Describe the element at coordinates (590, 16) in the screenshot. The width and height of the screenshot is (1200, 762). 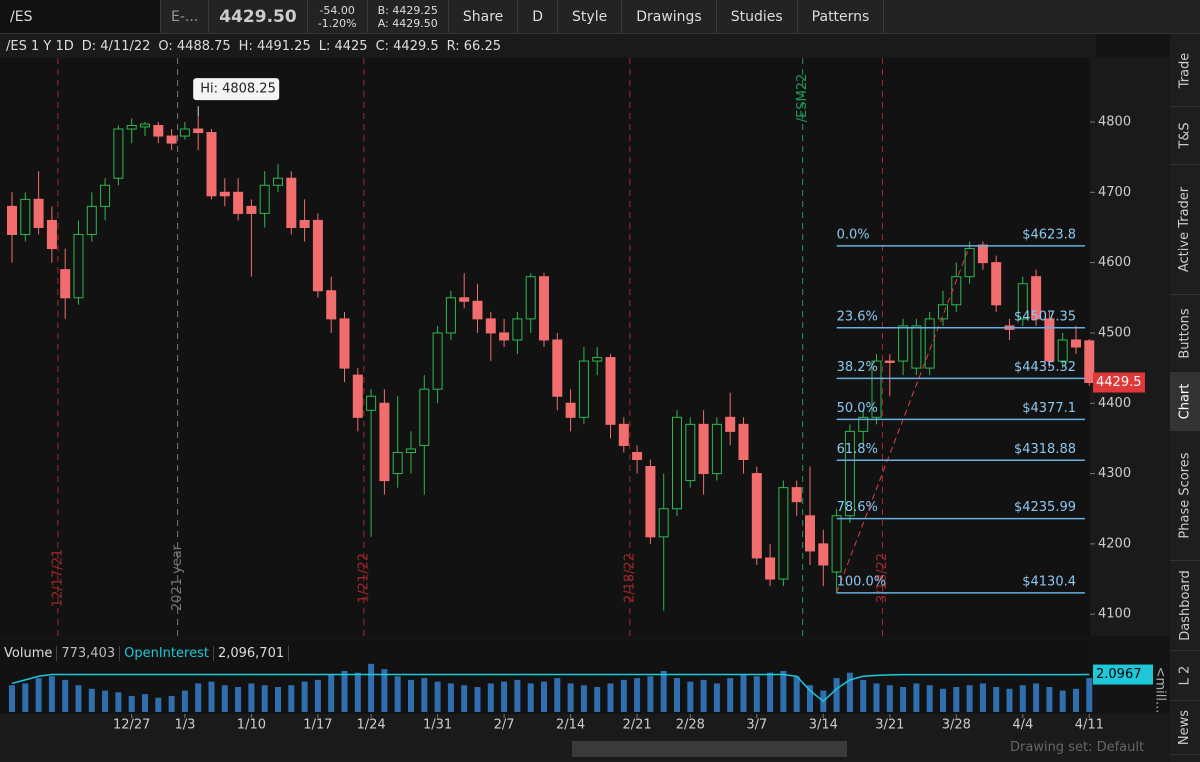
I see `toolbar-button: Style` at that location.